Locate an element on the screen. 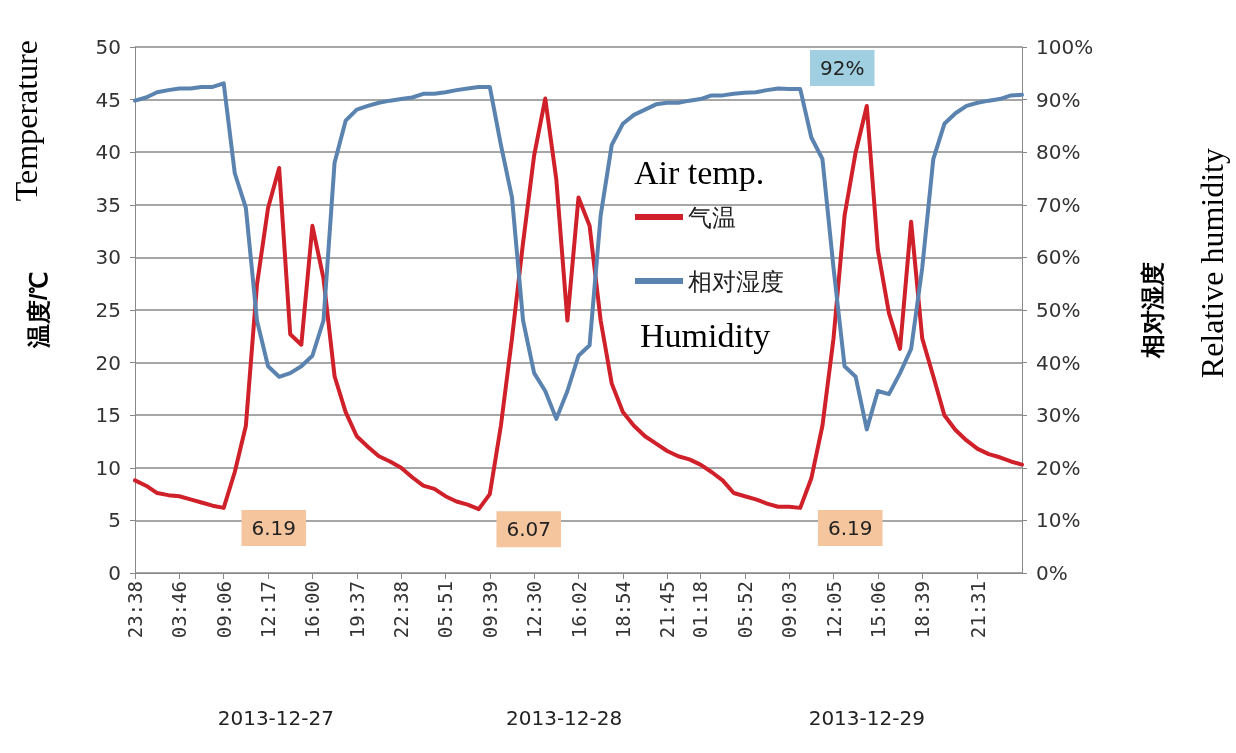 This screenshot has width=1236, height=753. text: Temperature is located at coordinates (26, 121).